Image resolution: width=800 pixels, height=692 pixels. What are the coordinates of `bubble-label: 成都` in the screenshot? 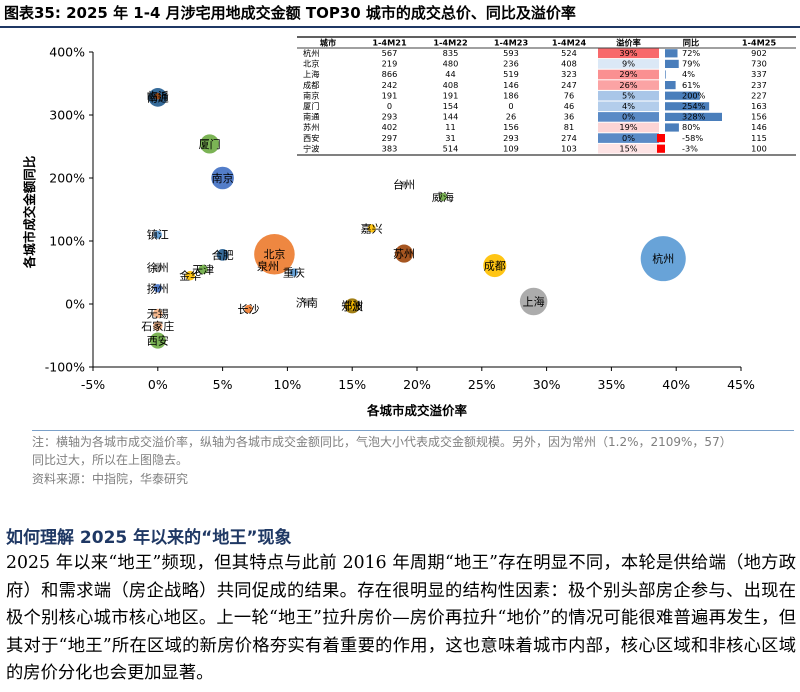 It's located at (495, 266).